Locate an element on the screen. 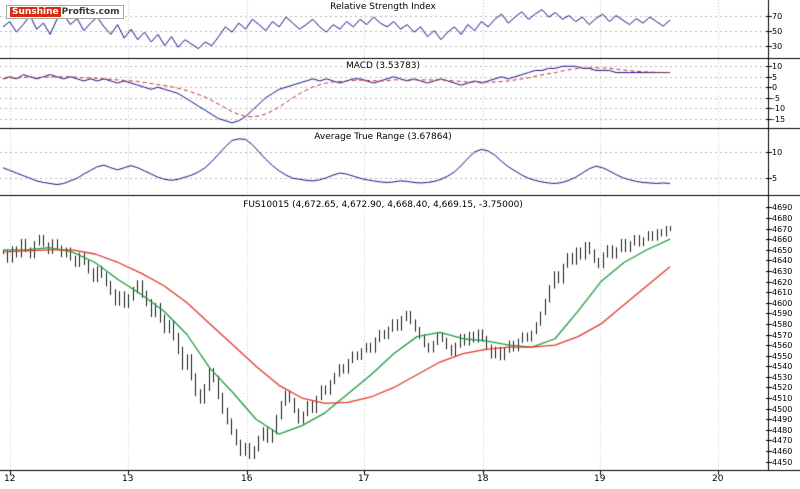  sunshine-profits-logo: Sunshine Profits.com is located at coordinates (65, 12).